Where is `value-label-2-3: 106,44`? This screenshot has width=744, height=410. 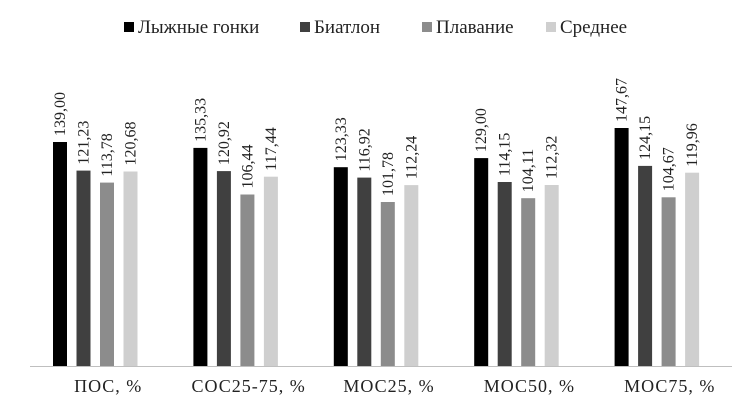 value-label-2-3: 106,44 is located at coordinates (247, 167).